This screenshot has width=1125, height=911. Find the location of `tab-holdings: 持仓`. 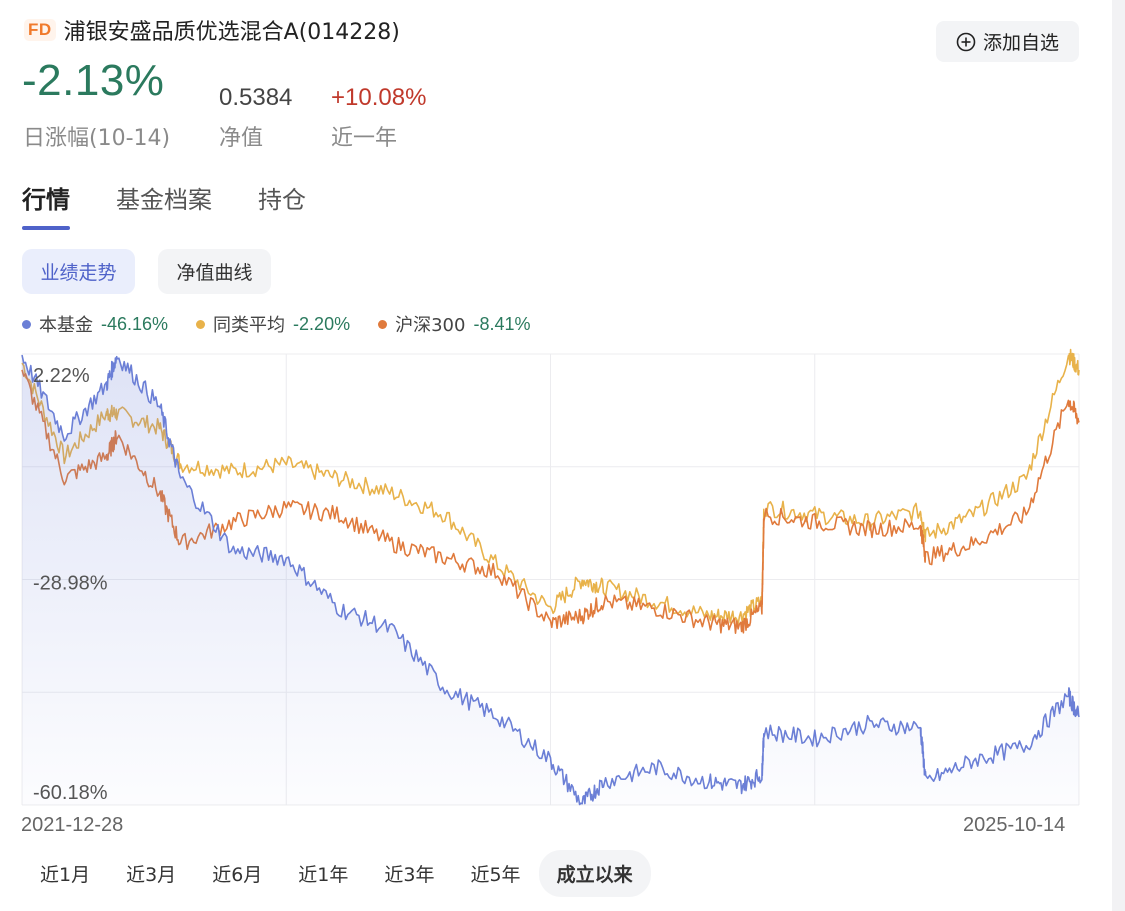

tab-holdings: 持仓 is located at coordinates (282, 200).